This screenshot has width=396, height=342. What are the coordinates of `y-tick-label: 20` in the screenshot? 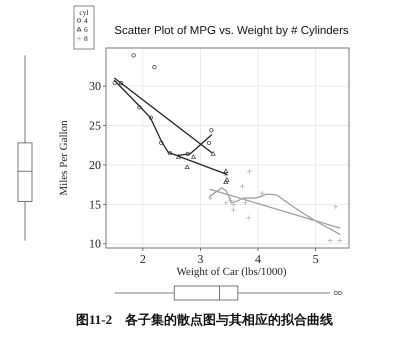 It's located at (95, 165).